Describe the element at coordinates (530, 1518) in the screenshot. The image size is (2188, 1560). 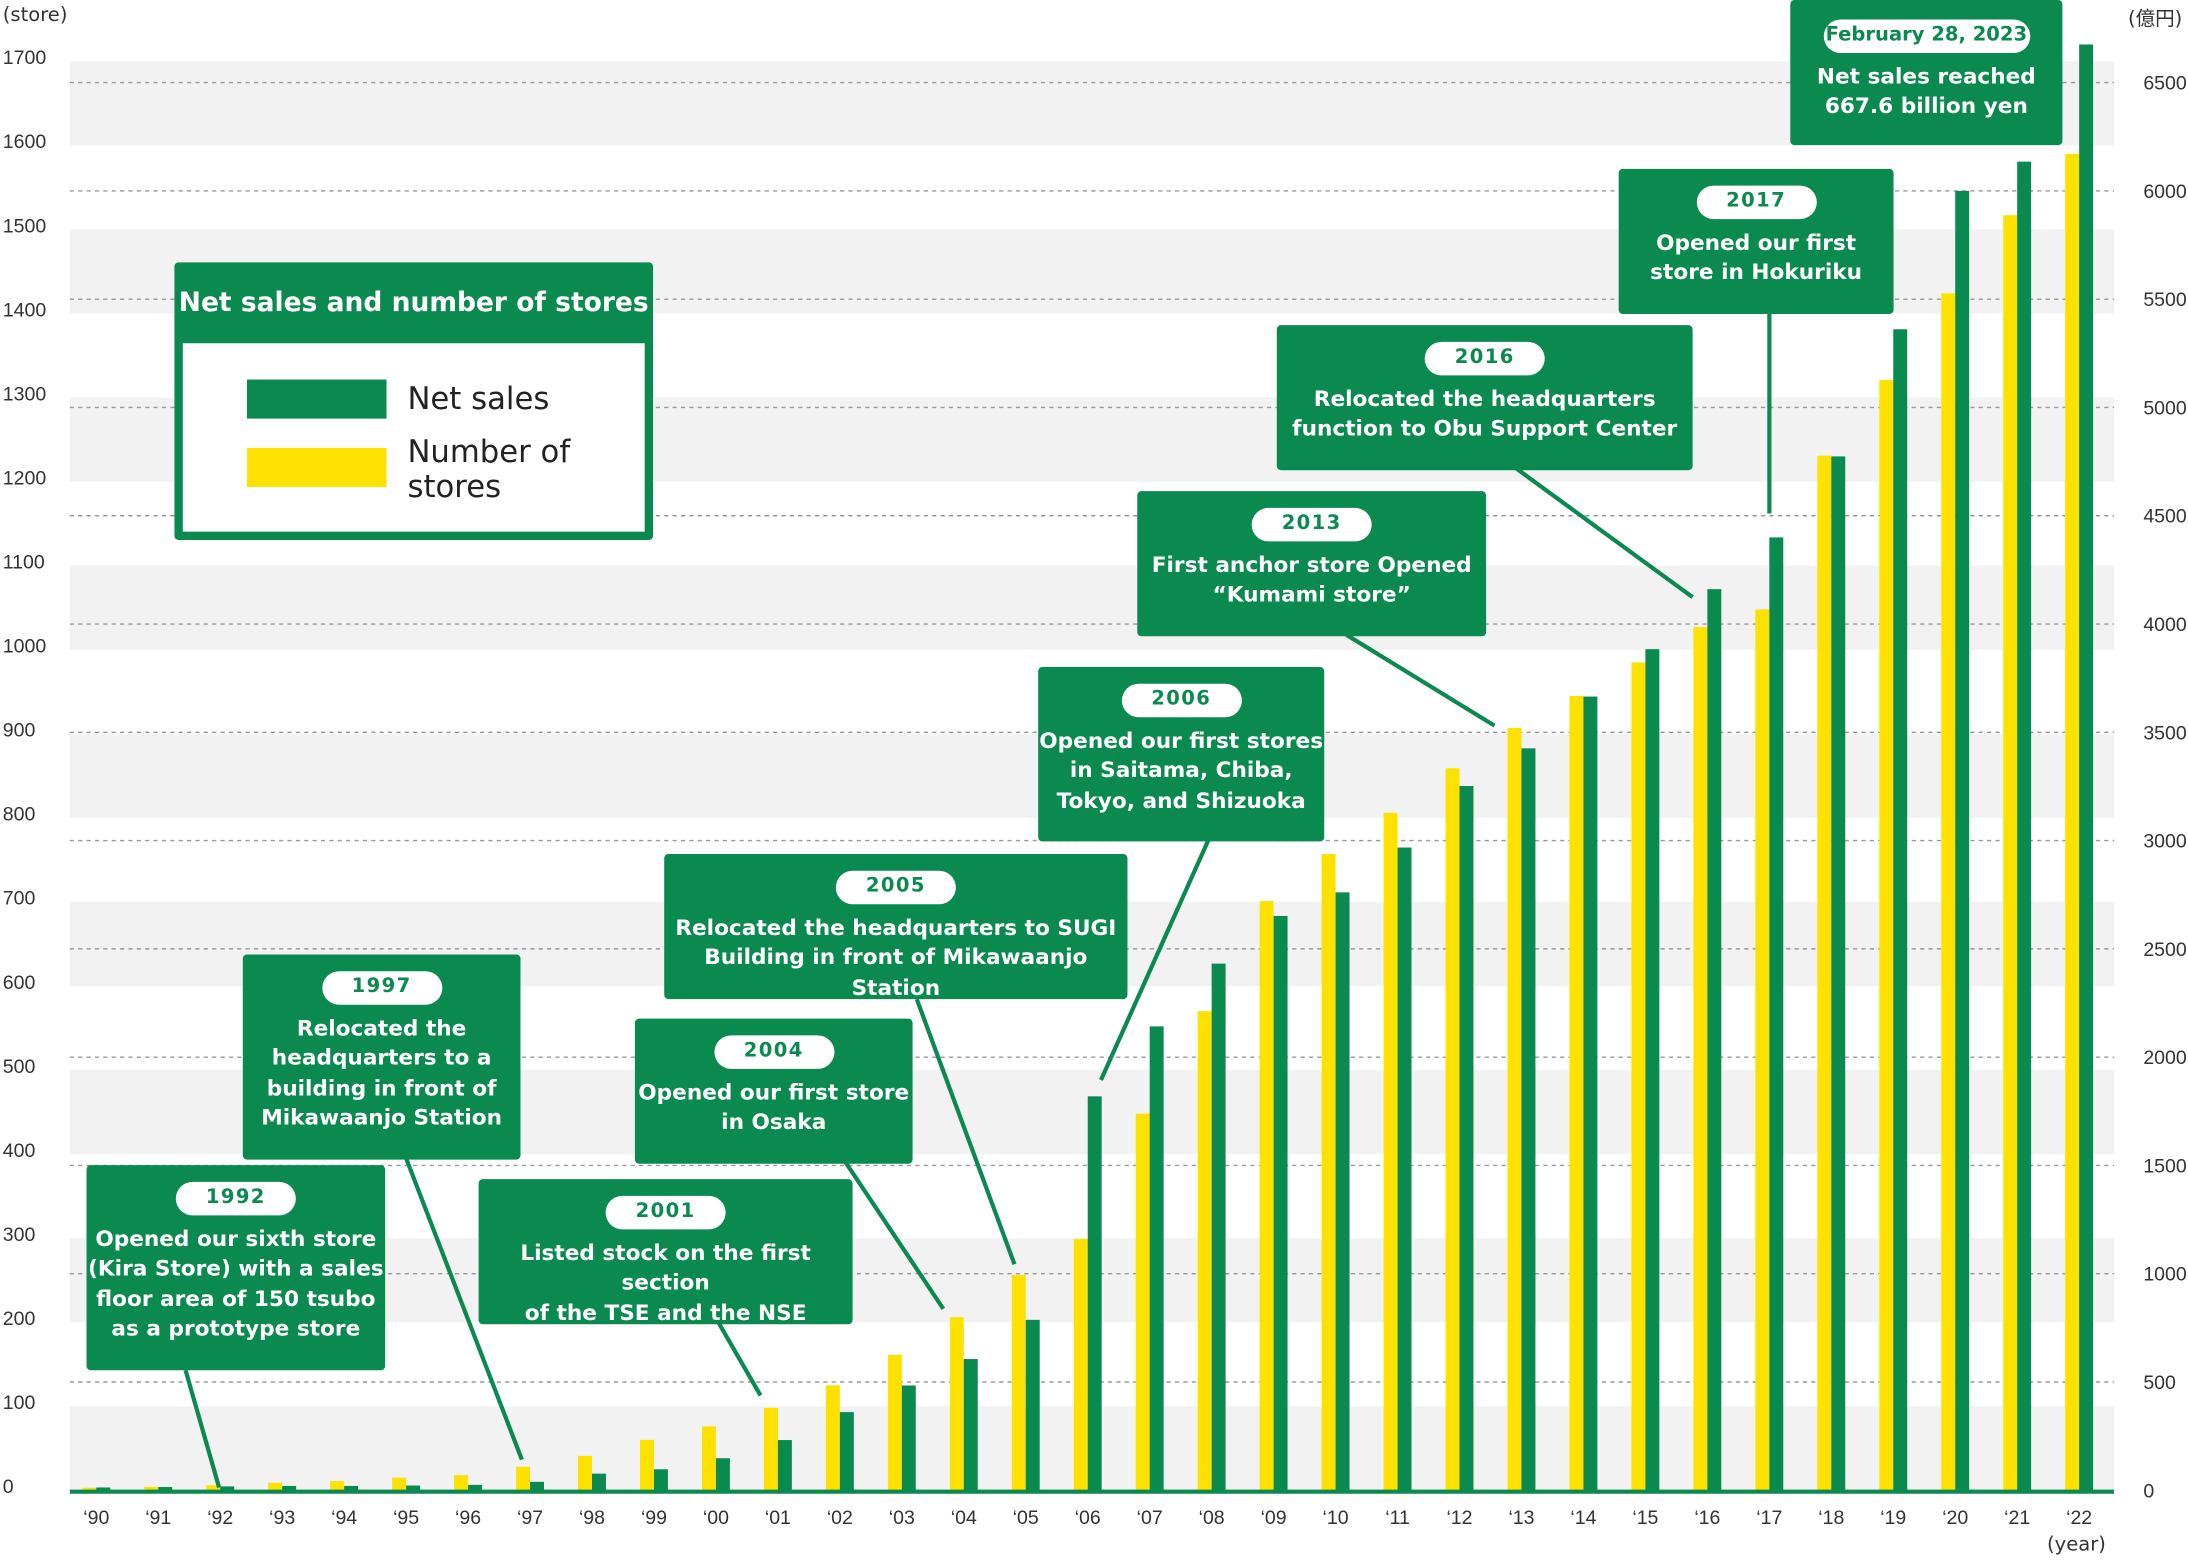
I see `x-tick-label: ‘97` at that location.